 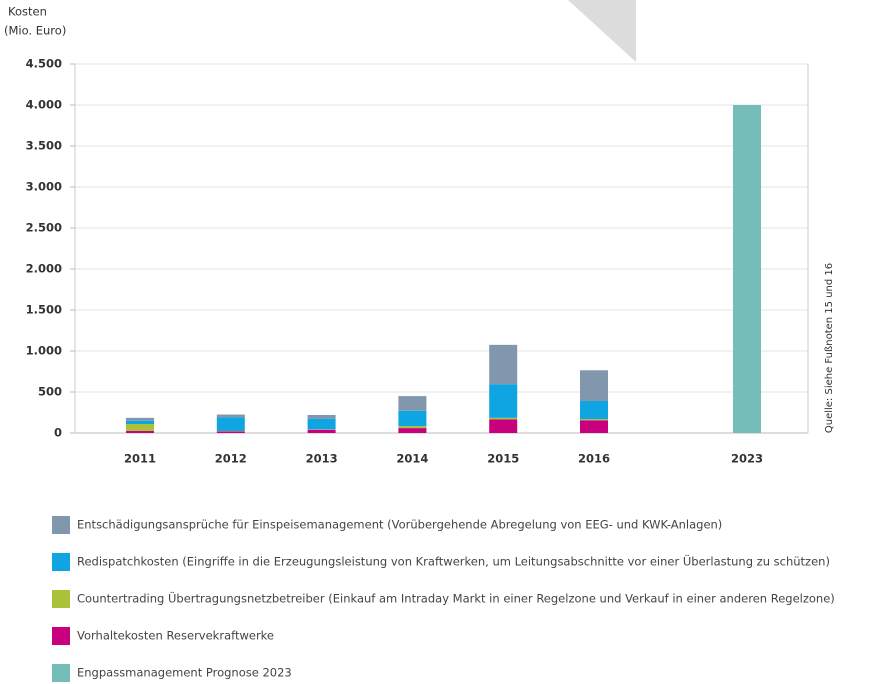 I want to click on y-tick-label: 2.500, so click(x=44, y=228).